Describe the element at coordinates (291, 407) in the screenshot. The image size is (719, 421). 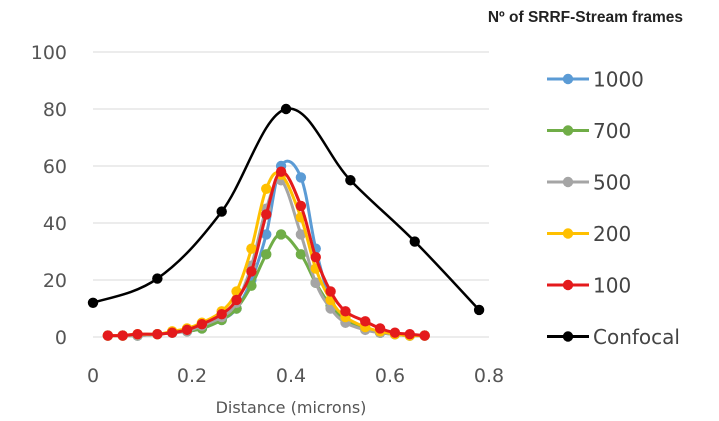
I see `x-axis-title: Distance (microns)` at that location.